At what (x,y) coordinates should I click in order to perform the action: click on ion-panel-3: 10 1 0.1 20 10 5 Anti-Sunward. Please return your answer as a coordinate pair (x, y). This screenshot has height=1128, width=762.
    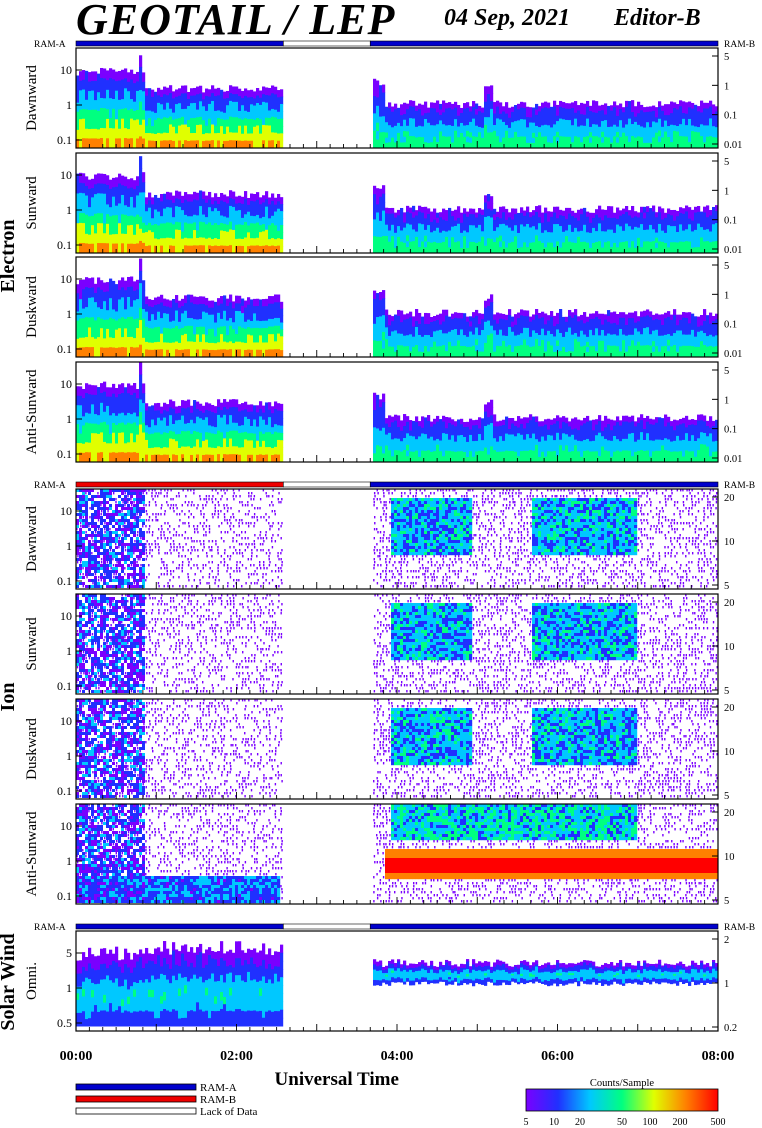
    Looking at the image, I should click on (379, 855).